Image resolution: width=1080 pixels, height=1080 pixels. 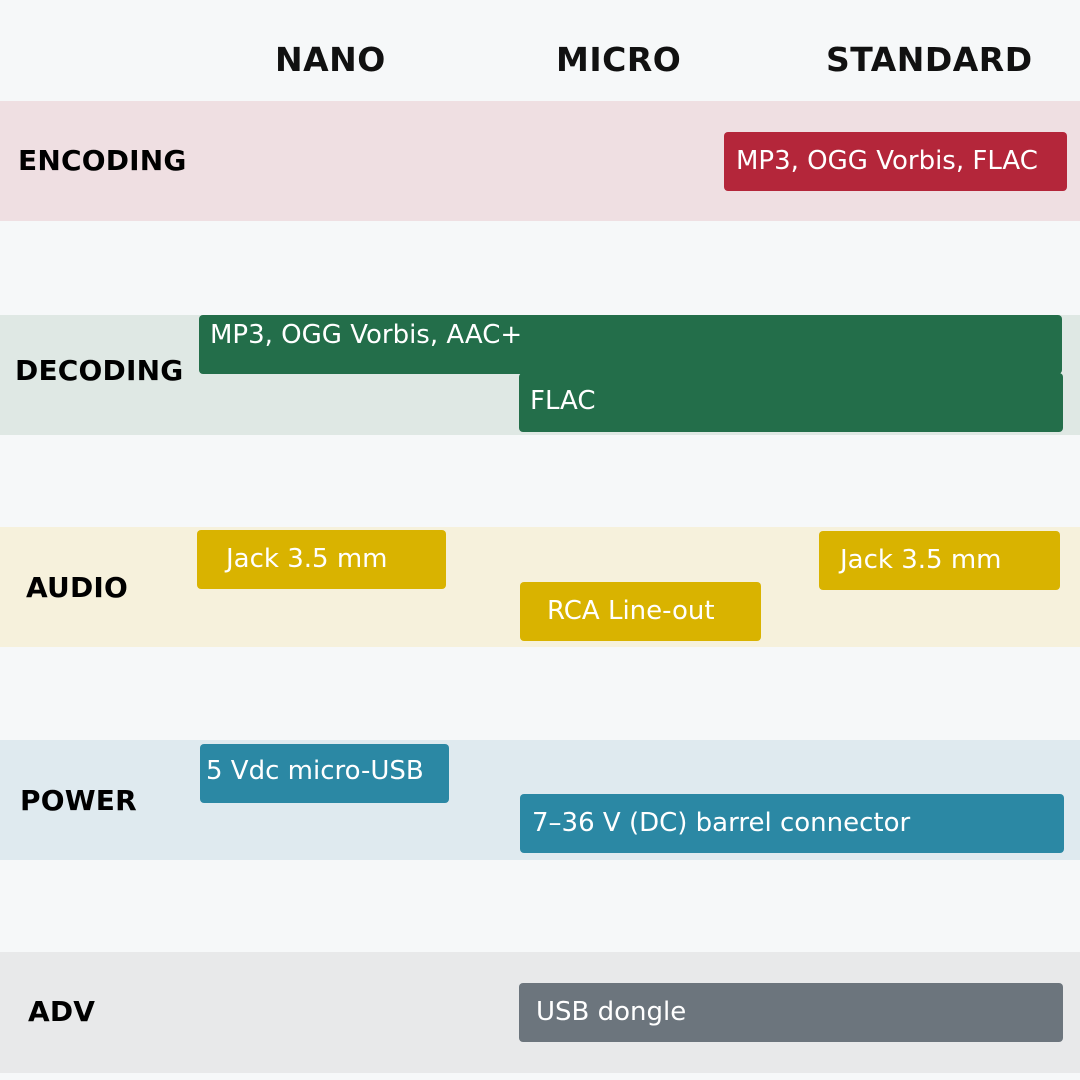 What do you see at coordinates (895, 161) in the screenshot?
I see `encoding-standard-pill: MP3, OGG Vorbis, FLAC` at bounding box center [895, 161].